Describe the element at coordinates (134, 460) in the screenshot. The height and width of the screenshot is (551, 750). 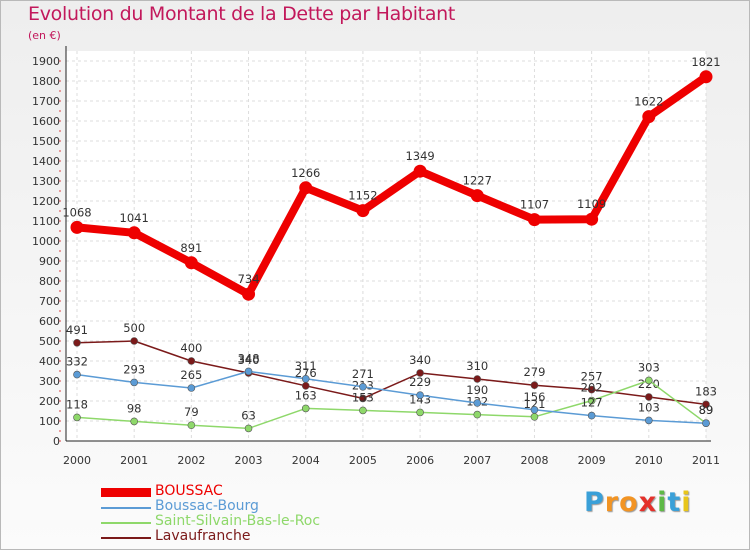
I see `x-tick-label: 2001` at that location.